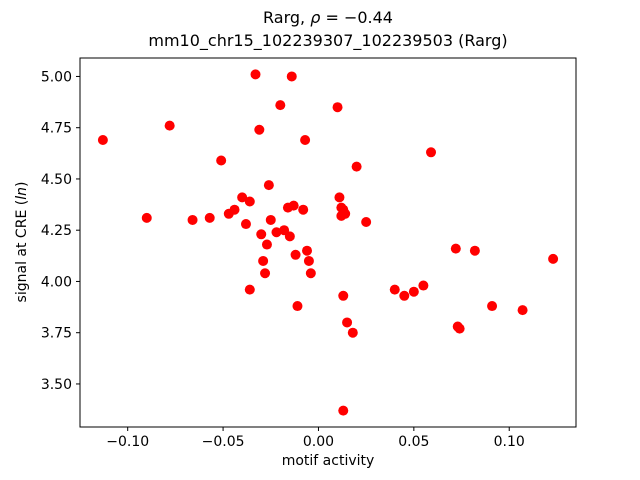 Image resolution: width=640 pixels, height=480 pixels. What do you see at coordinates (22, 251) in the screenshot?
I see `y-axis-label-text: signal at CRE (` at bounding box center [22, 251].